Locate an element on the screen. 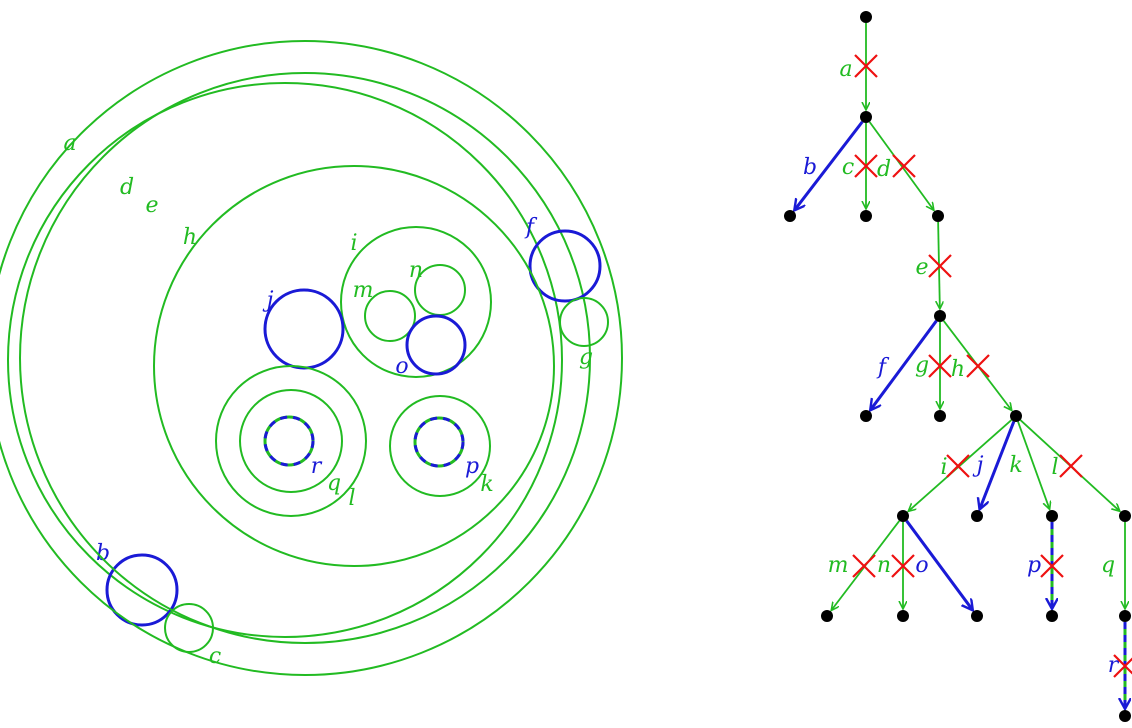  tree-node-lr is located at coordinates (1125, 716).